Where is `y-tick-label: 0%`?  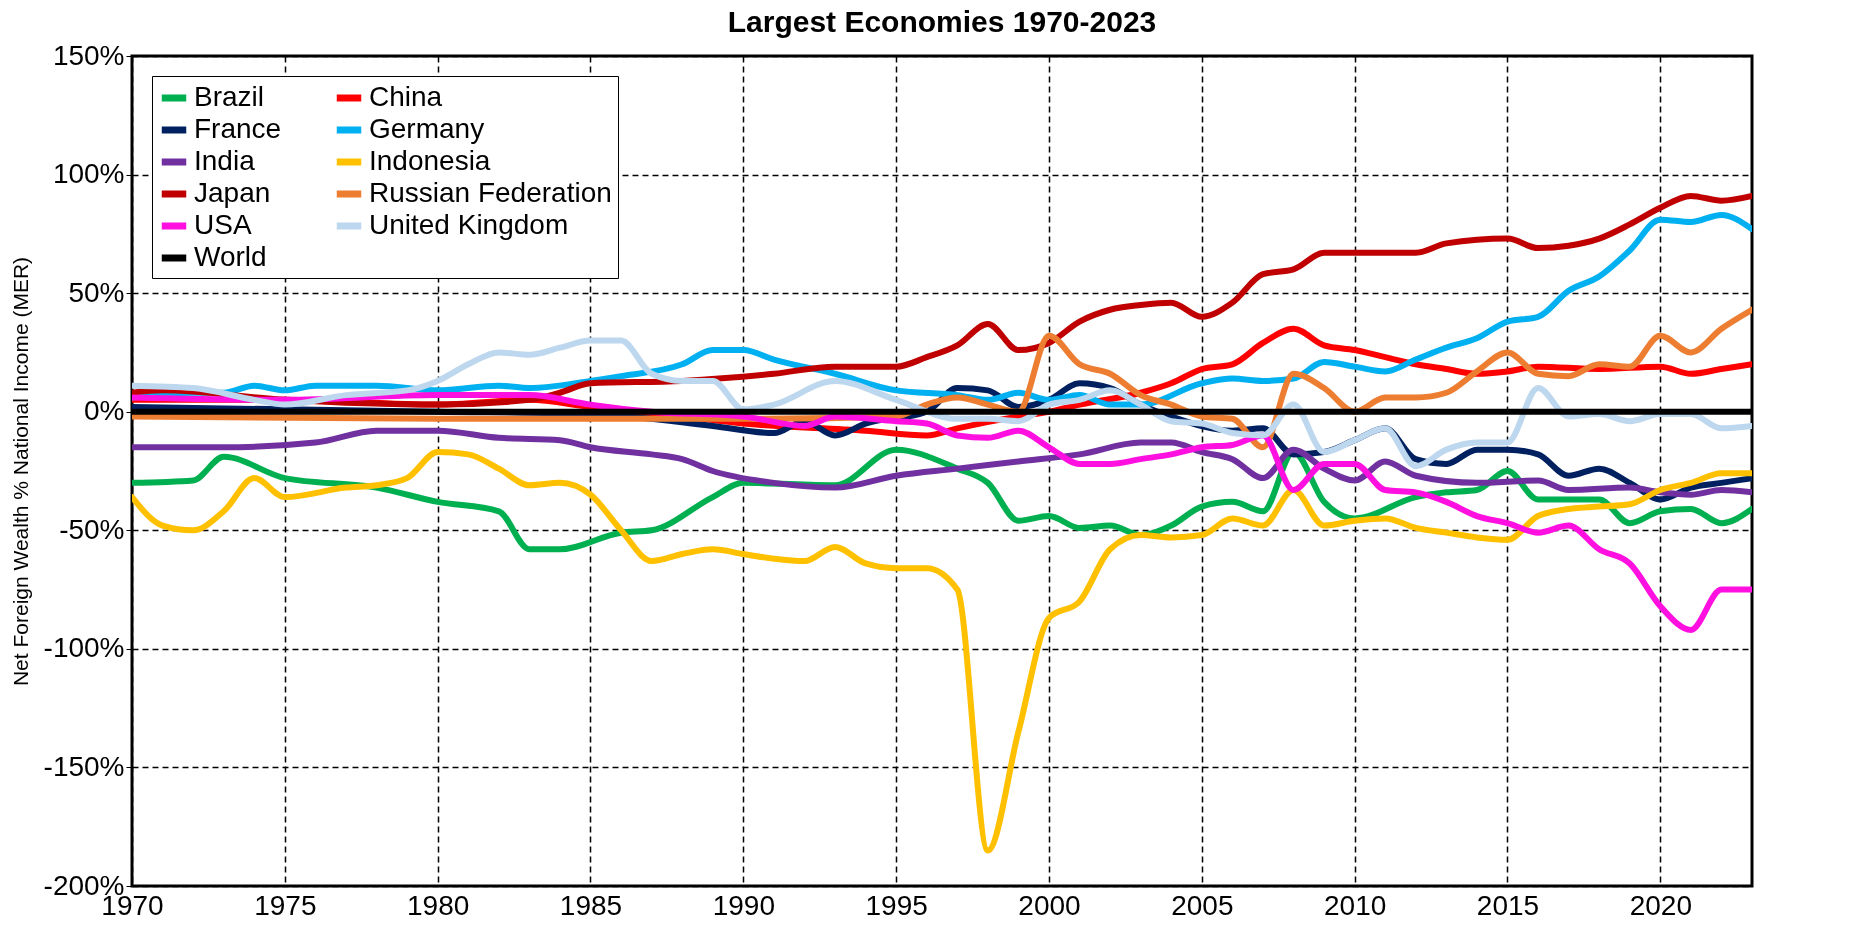 y-tick-label: 0% is located at coordinates (104, 411).